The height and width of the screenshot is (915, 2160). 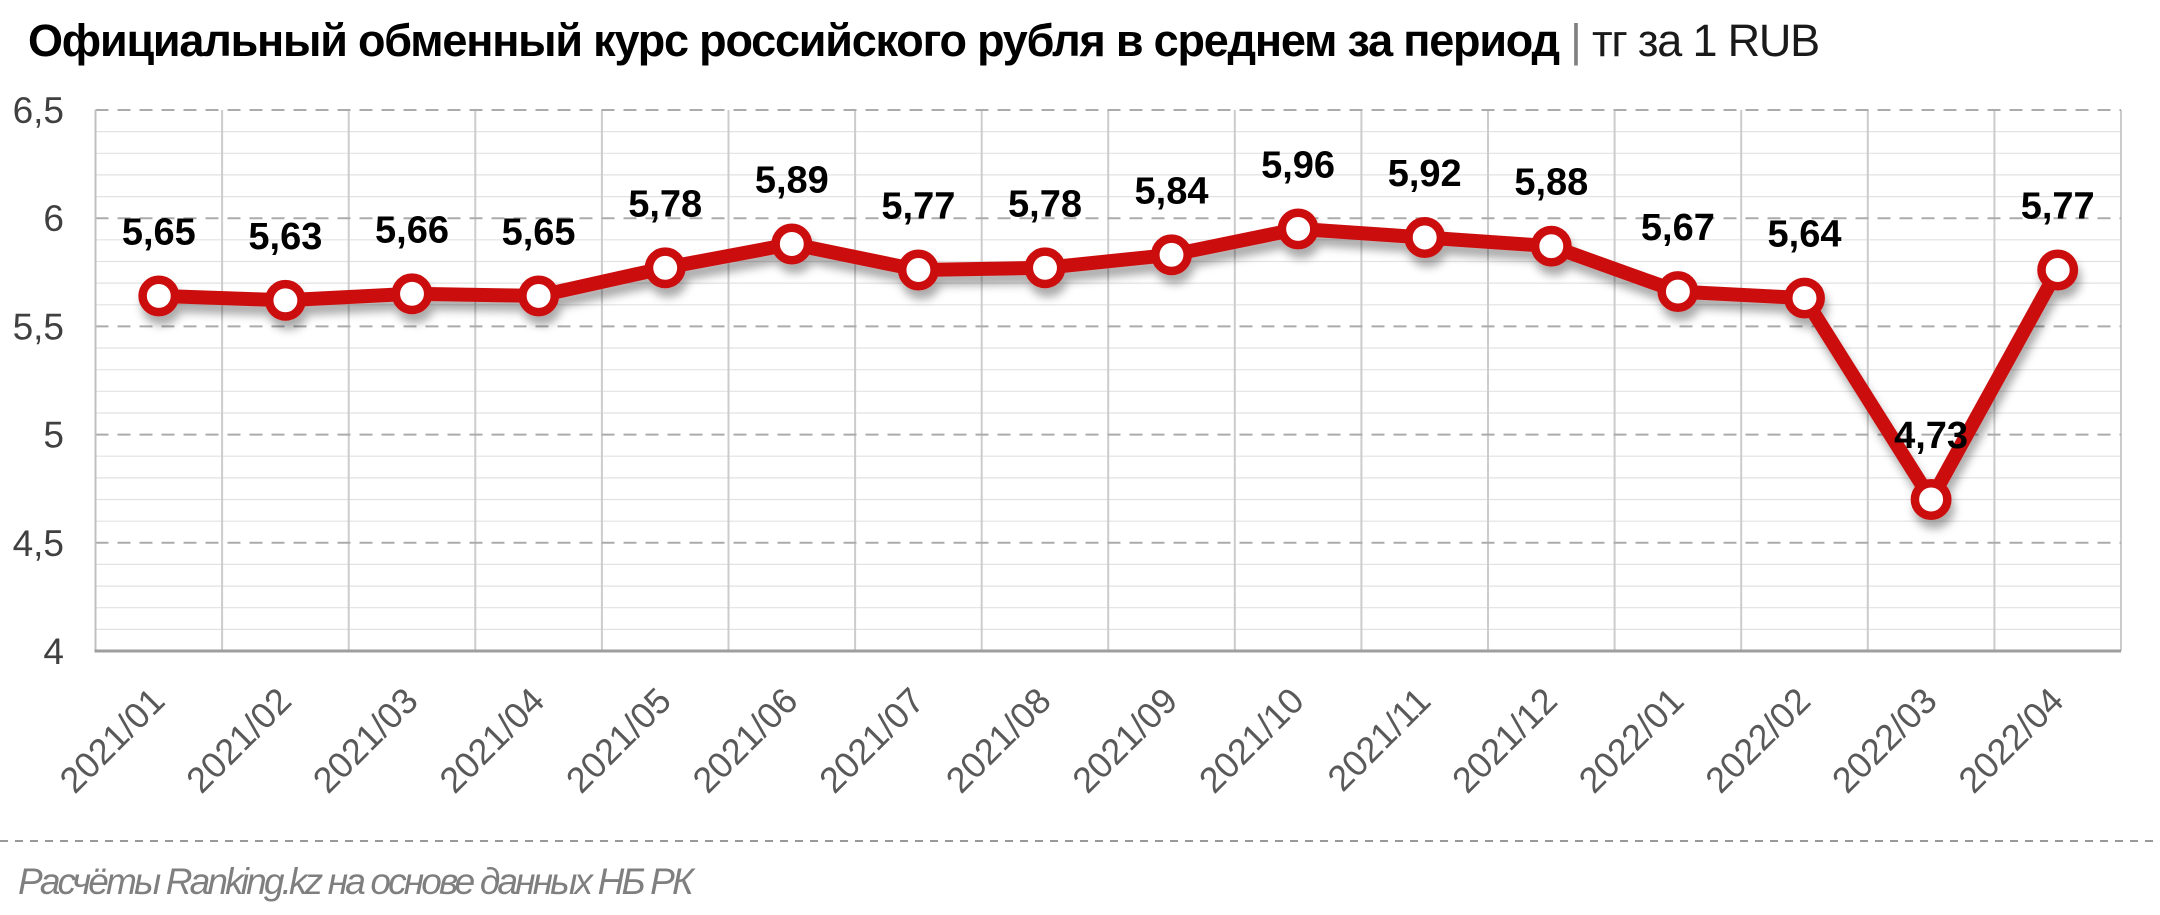 What do you see at coordinates (792, 181) in the screenshot?
I see `svg-text: 5,89` at bounding box center [792, 181].